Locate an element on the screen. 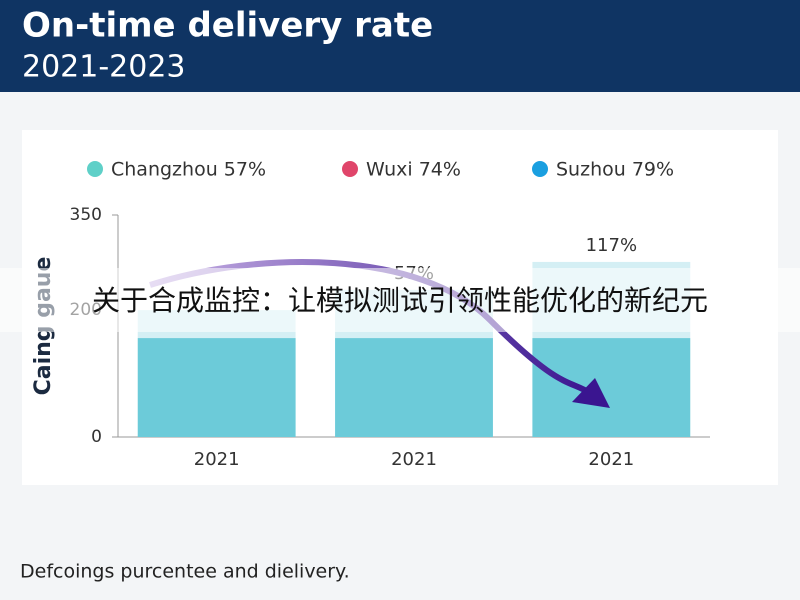 The image size is (800, 600). y-tick-label: 0 is located at coordinates (96, 437).